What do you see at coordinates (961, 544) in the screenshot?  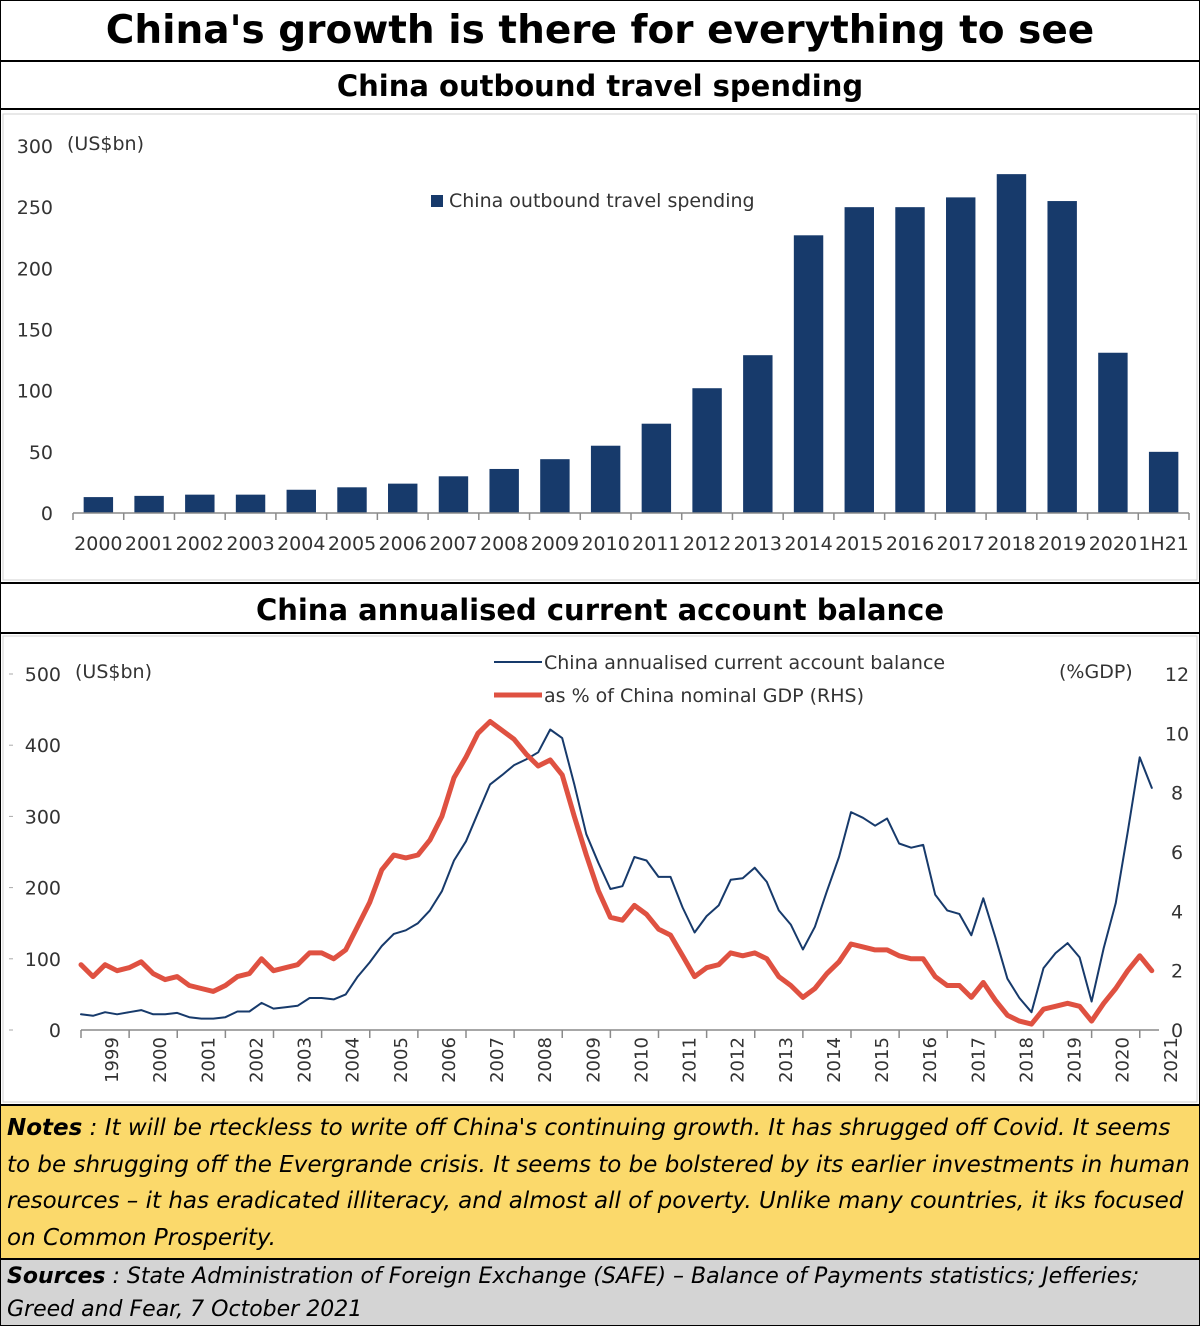 I see `chart1-xtick-label: 2017` at bounding box center [961, 544].